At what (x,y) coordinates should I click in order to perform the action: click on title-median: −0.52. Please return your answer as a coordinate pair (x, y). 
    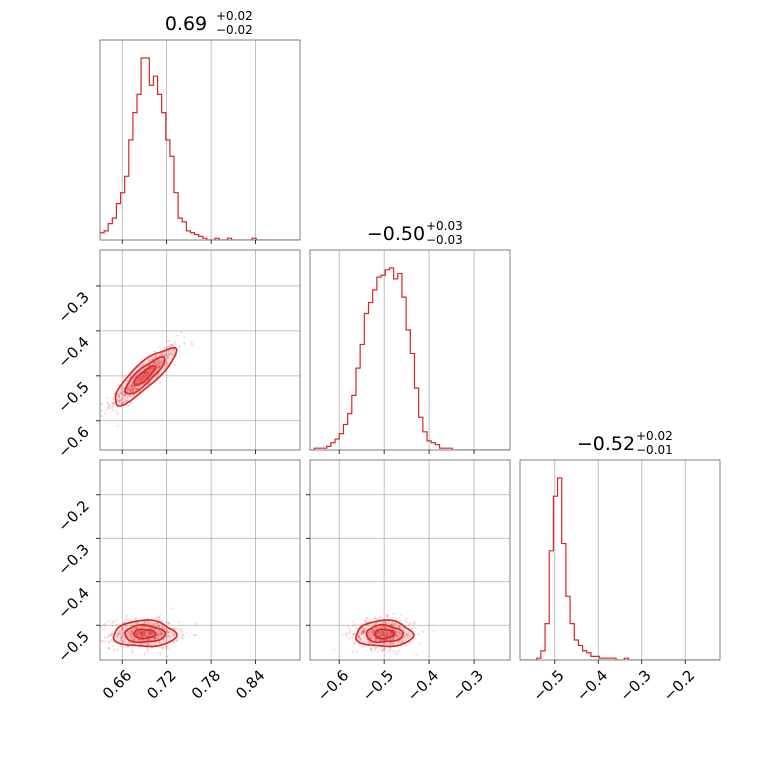
    Looking at the image, I should click on (606, 444).